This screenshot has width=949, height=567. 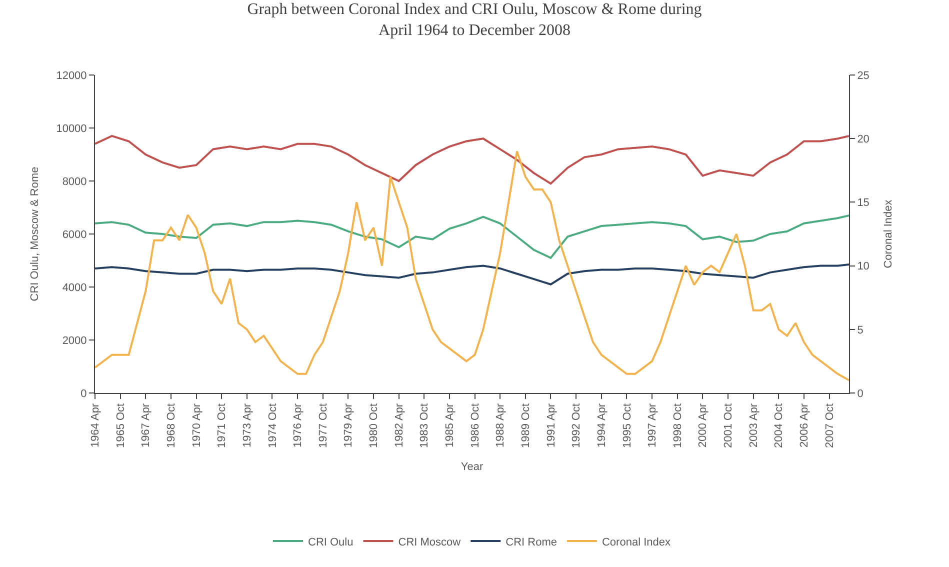 I want to click on x-tick-label: 1982 Apr, so click(x=399, y=425).